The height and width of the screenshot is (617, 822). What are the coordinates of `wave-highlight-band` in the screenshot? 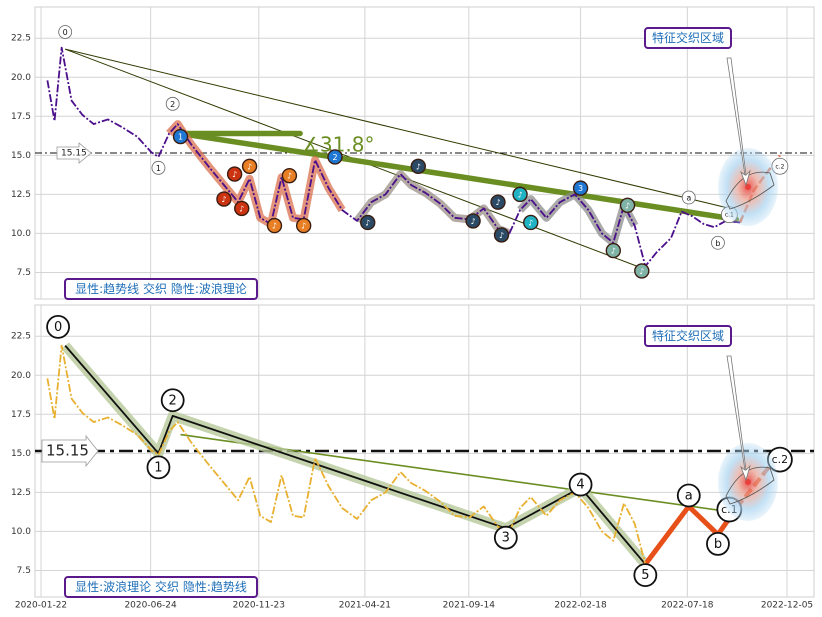 It's located at (432, 204).